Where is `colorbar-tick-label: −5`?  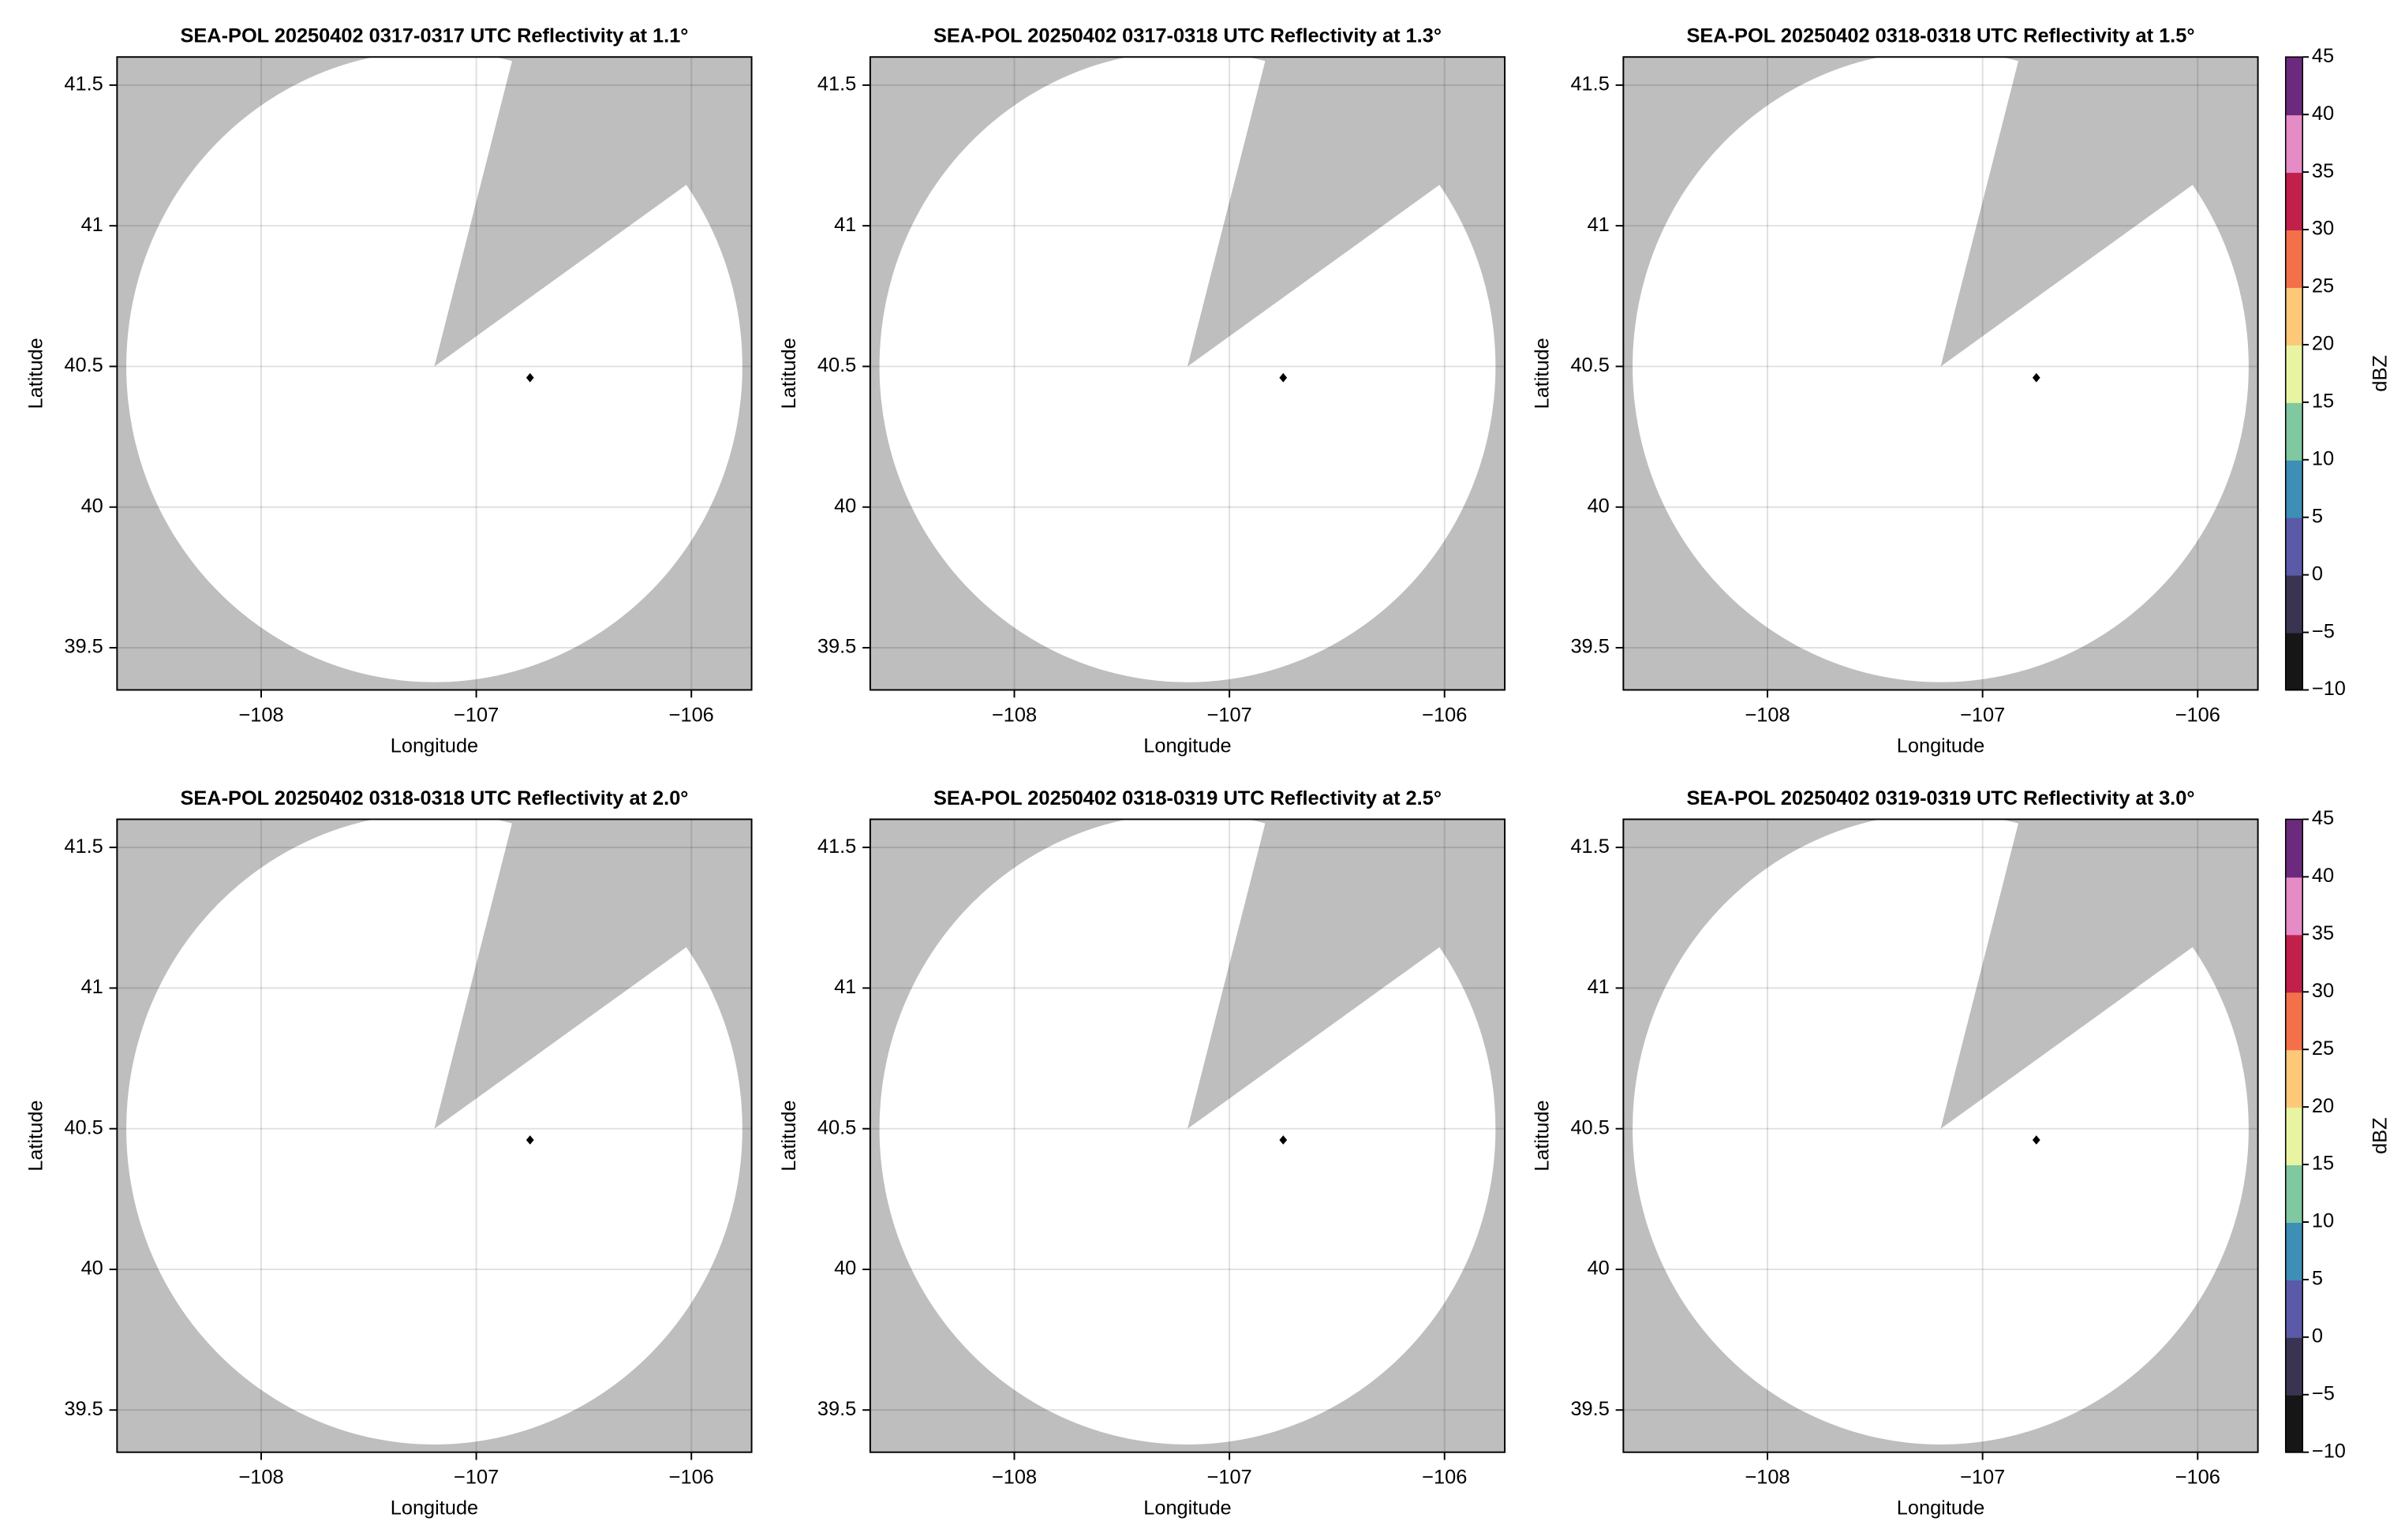
colorbar-tick-label: −5 is located at coordinates (2323, 631).